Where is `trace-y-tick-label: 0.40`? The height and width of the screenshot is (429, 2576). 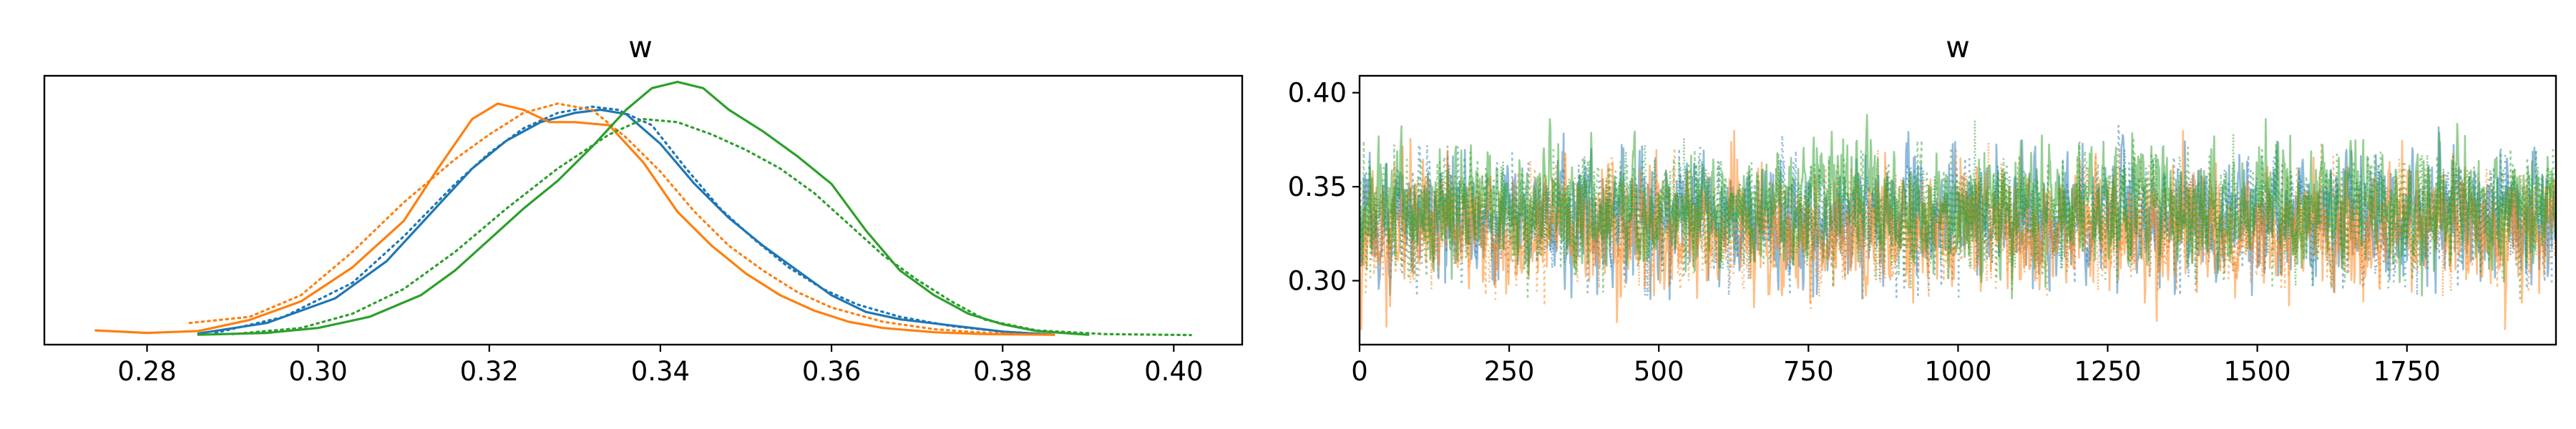 trace-y-tick-label: 0.40 is located at coordinates (1317, 93).